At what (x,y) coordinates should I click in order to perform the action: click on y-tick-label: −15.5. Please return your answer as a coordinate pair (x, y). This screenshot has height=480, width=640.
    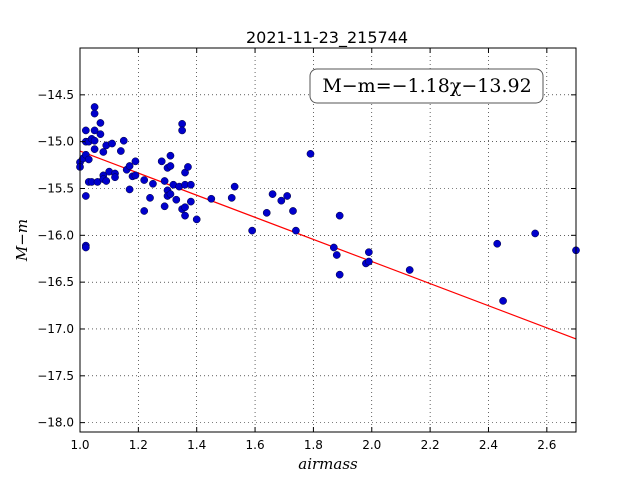
    Looking at the image, I should click on (55, 188).